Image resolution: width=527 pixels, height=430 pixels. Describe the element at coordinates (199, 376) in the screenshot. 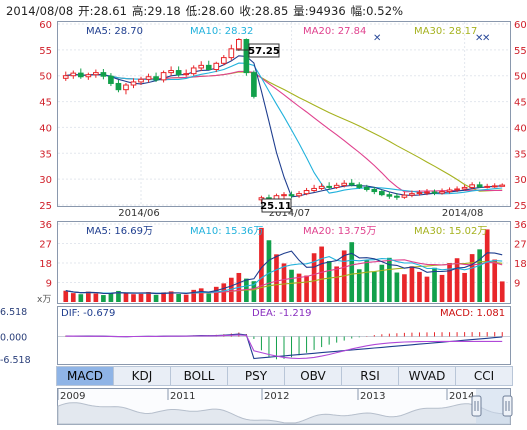

I see `tab-boll: BOLL` at that location.